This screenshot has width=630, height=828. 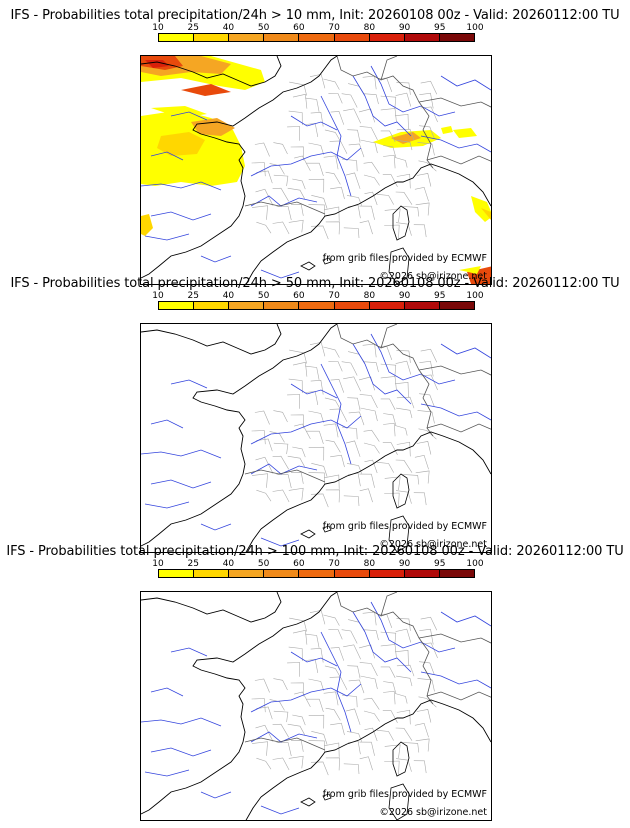 I want to click on colorbar-tick-label: 60, so click(x=299, y=296).